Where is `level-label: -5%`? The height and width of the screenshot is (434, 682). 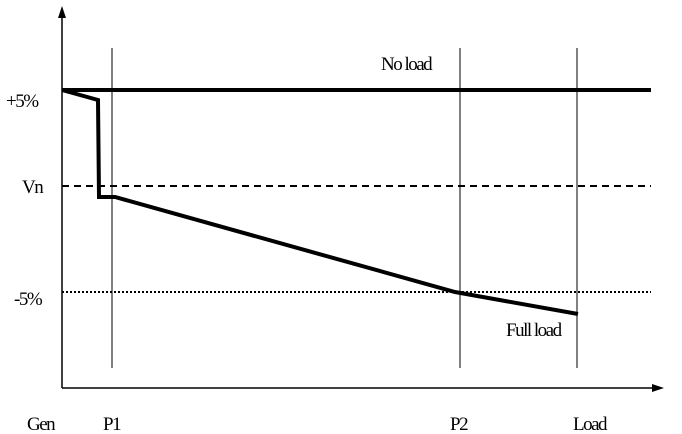
level-label: -5% is located at coordinates (28, 299).